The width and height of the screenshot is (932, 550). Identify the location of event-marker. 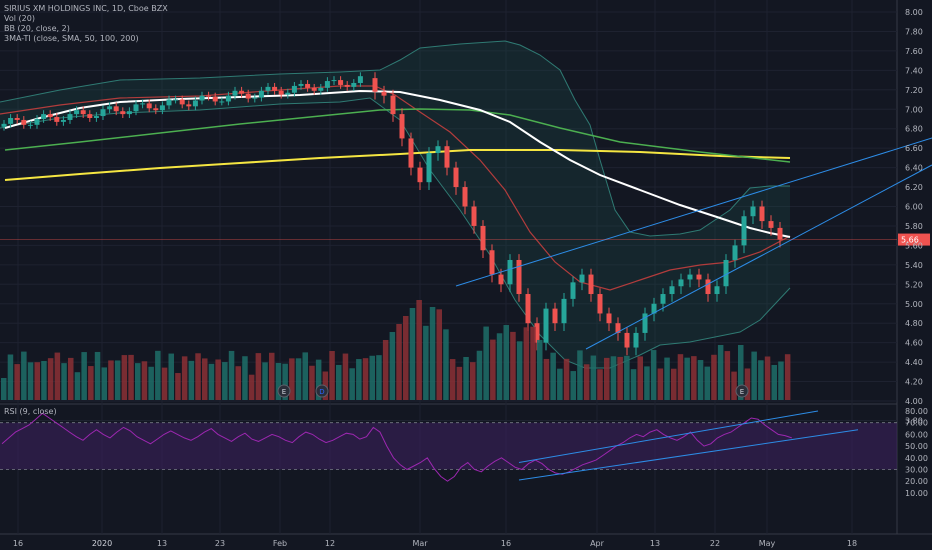
(742, 391).